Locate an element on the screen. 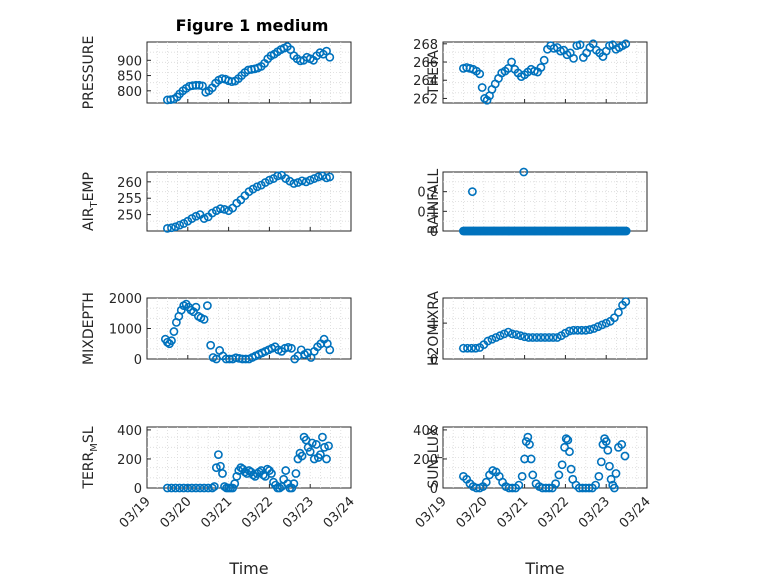  y-axis-label: TERRMSL is located at coordinates (90, 457).